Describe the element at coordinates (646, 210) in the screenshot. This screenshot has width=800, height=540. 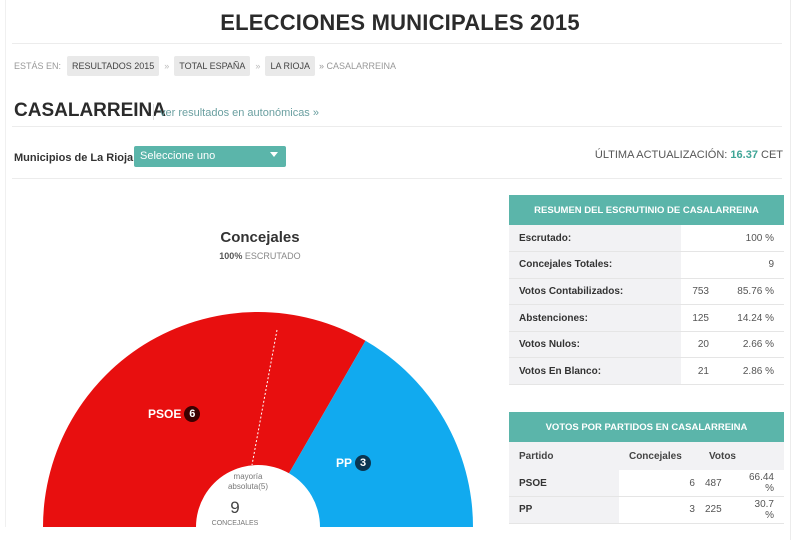
I see `summary-table-title: RESUMEN DEL ESCRUTINIO DE CASALARREINA` at that location.